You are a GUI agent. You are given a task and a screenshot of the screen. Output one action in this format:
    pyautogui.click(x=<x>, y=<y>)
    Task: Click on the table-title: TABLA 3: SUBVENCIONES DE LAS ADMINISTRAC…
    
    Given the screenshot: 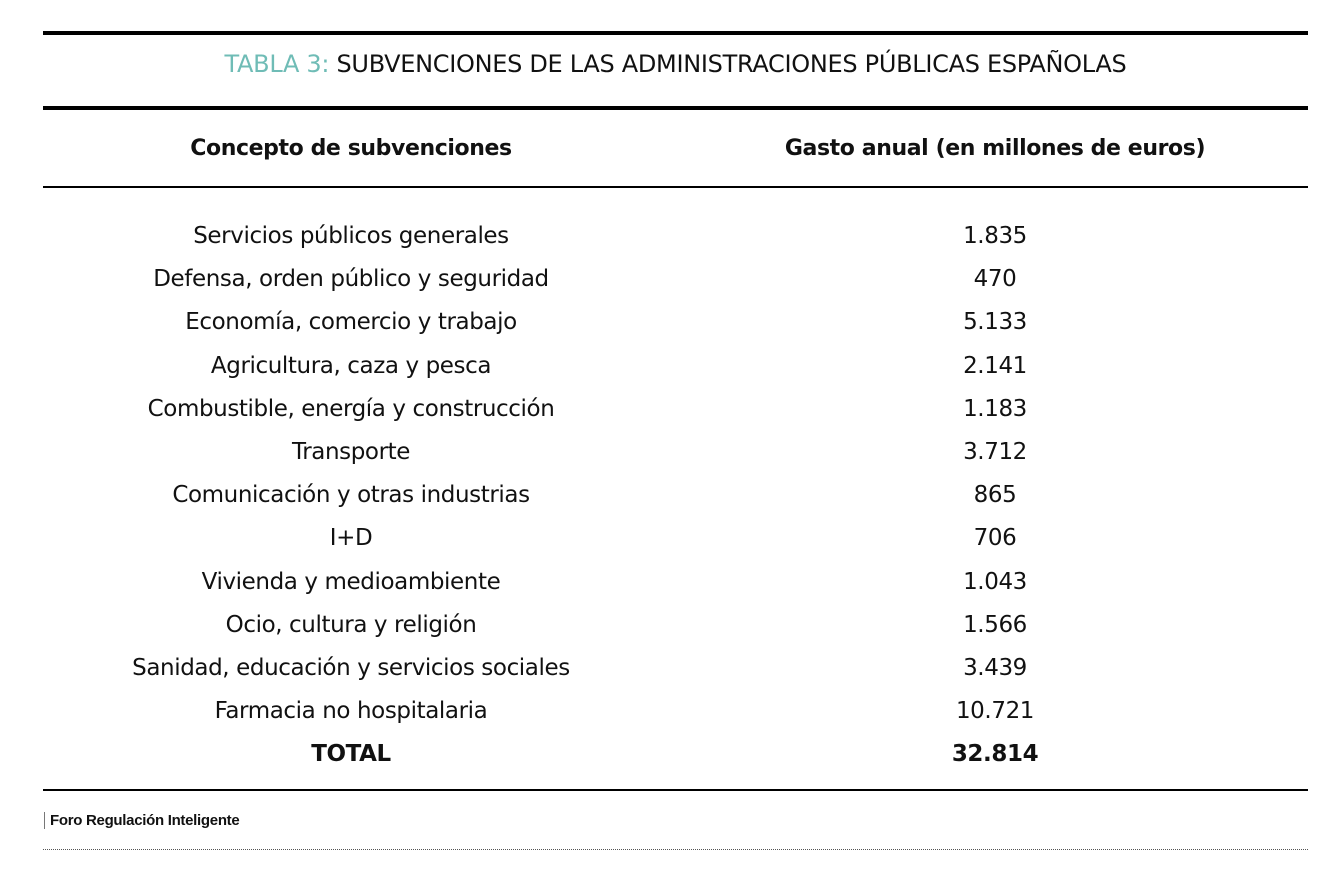 What is the action you would take?
    pyautogui.click(x=675, y=64)
    